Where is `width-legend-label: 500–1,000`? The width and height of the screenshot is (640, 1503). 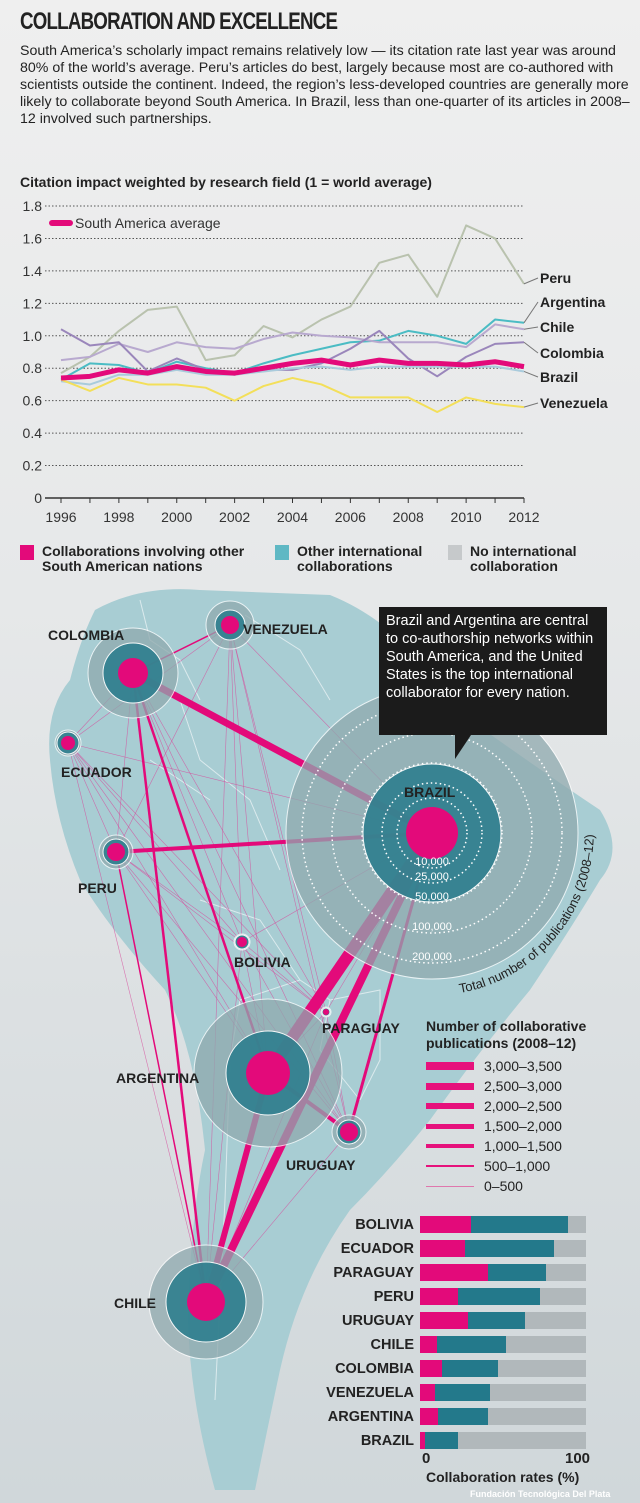 width-legend-label: 500–1,000 is located at coordinates (517, 1166).